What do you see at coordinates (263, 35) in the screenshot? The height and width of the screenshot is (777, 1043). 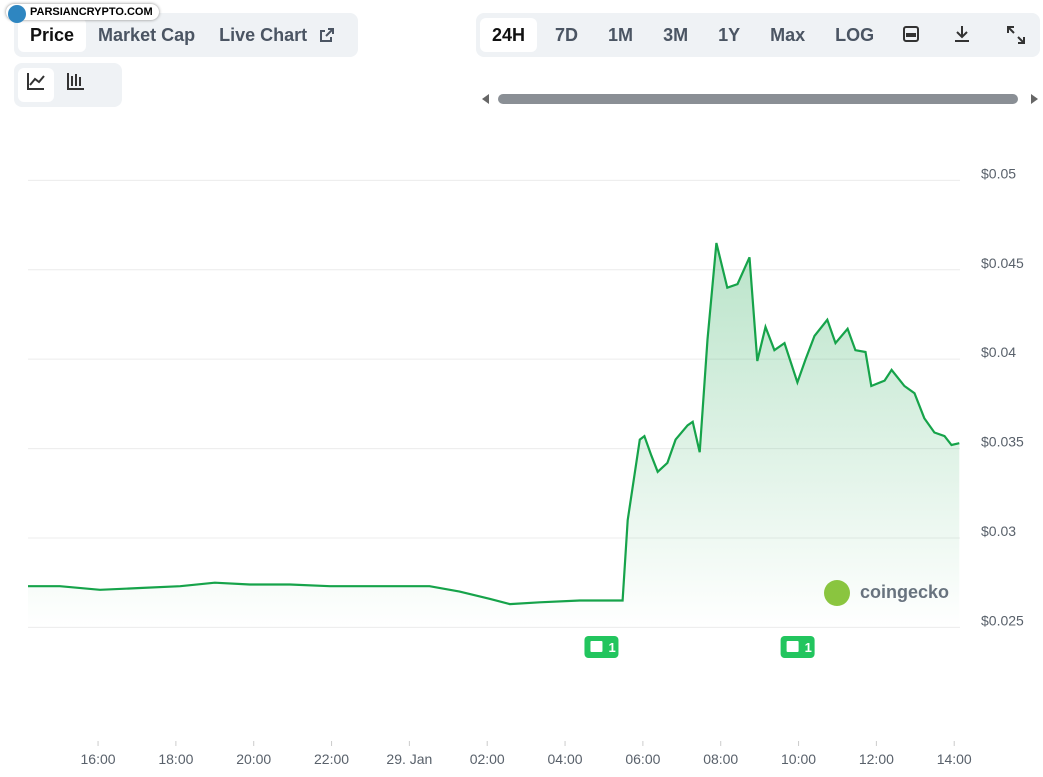 I see `tab: Live Chart` at bounding box center [263, 35].